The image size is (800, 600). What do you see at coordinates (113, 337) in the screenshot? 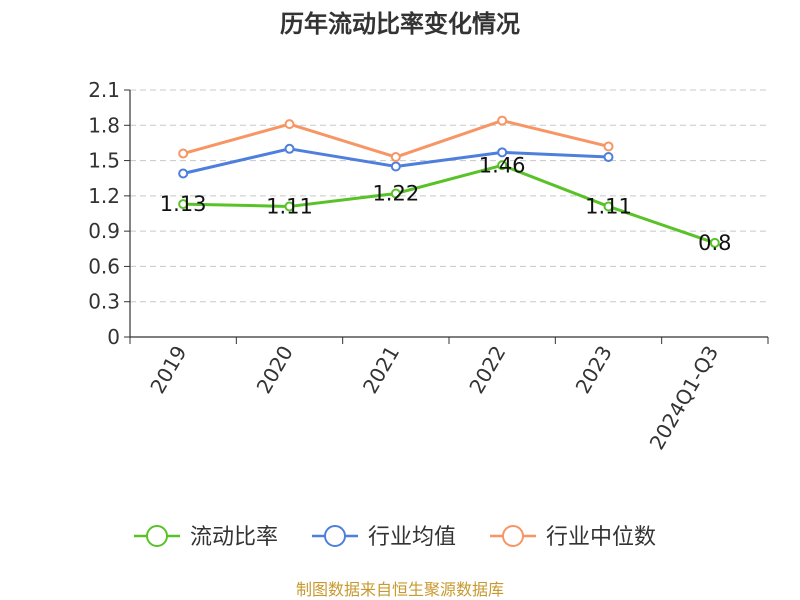
I see `y-tick-label: 0` at bounding box center [113, 337].